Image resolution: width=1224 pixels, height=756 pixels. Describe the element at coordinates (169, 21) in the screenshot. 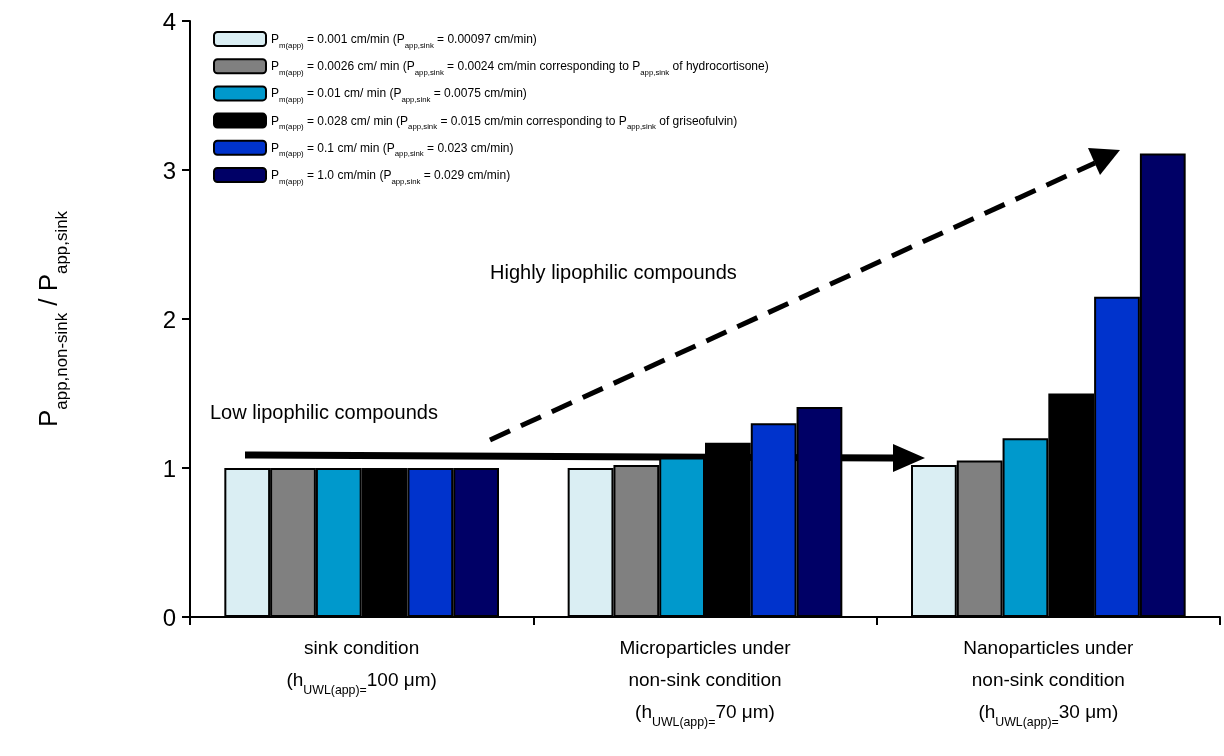

I see `y-tick-label: 4` at that location.